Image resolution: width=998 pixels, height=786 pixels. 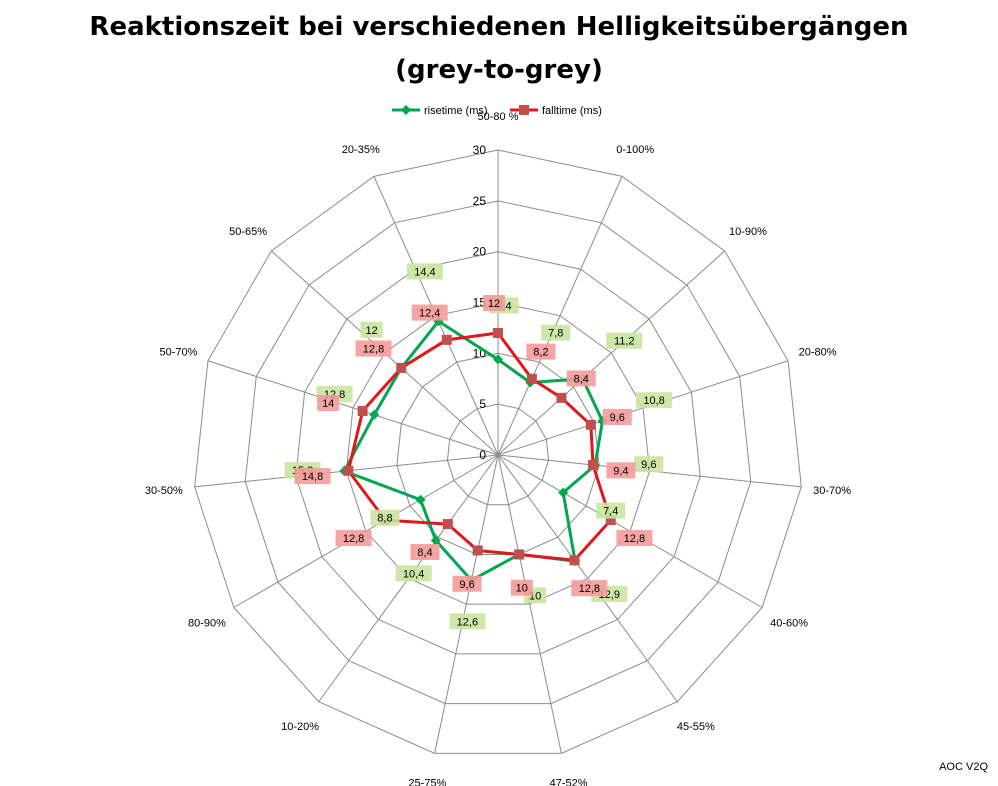 I want to click on legend: risetime (ms) falltime (ms), so click(x=497, y=111).